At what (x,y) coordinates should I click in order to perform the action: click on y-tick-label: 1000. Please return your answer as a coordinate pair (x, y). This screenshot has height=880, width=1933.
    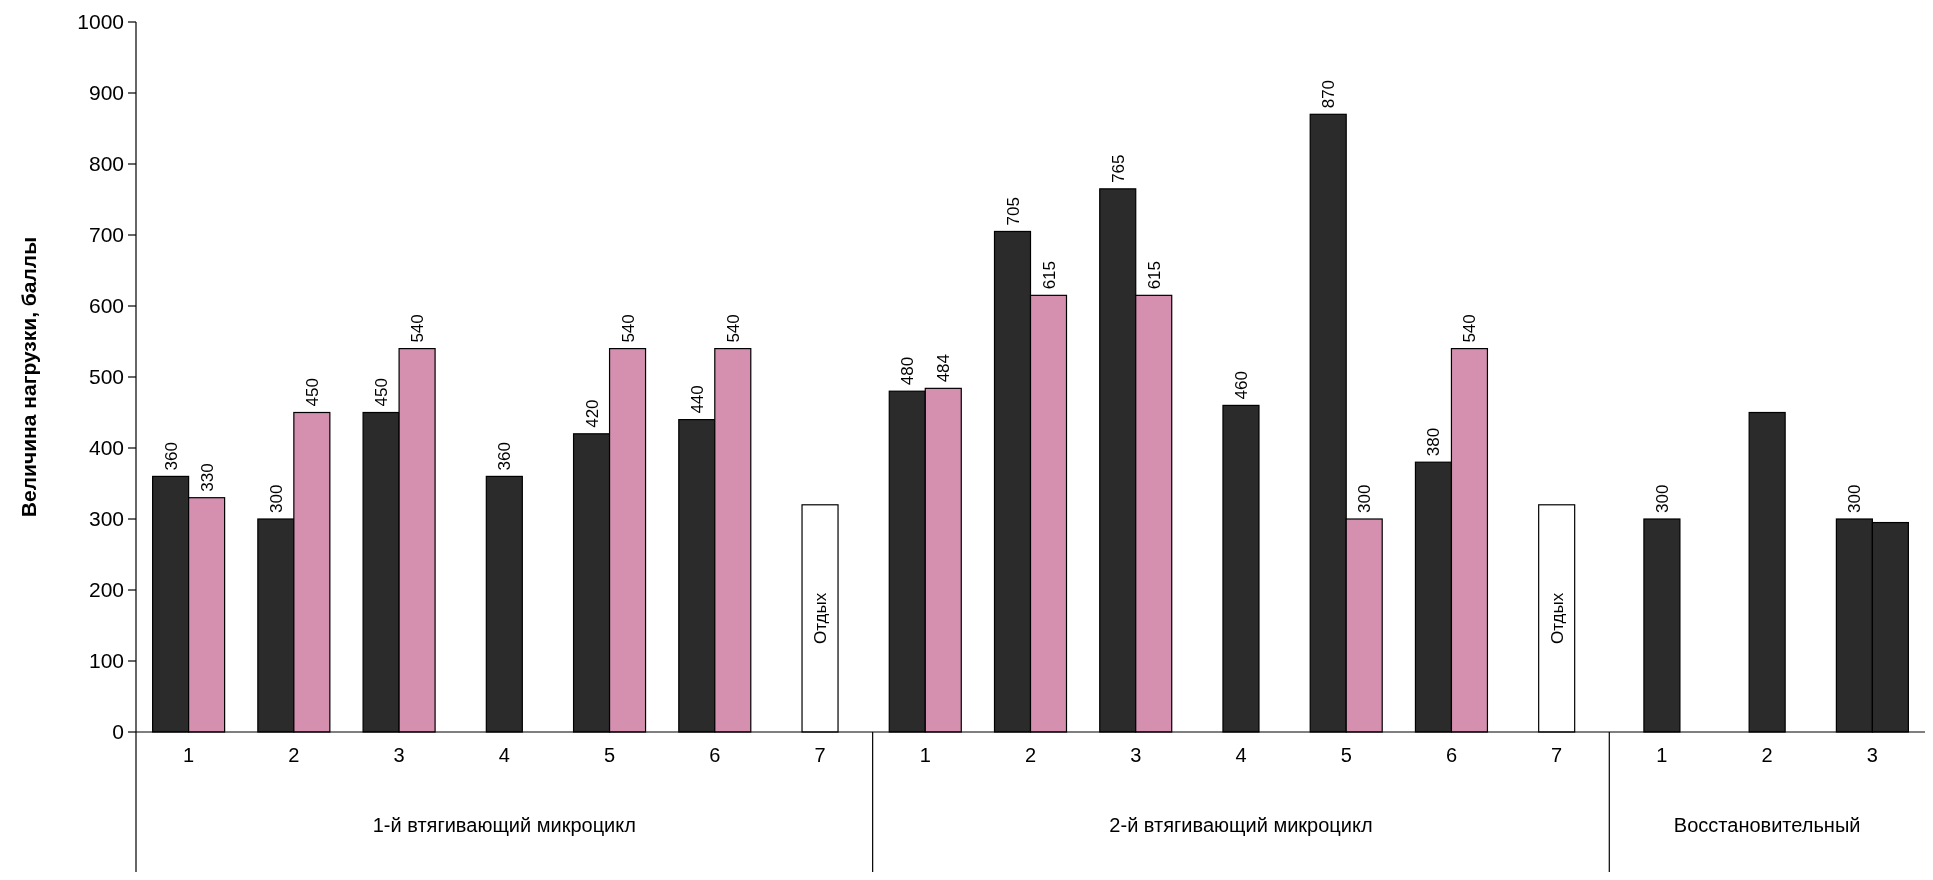
    Looking at the image, I should click on (100, 22).